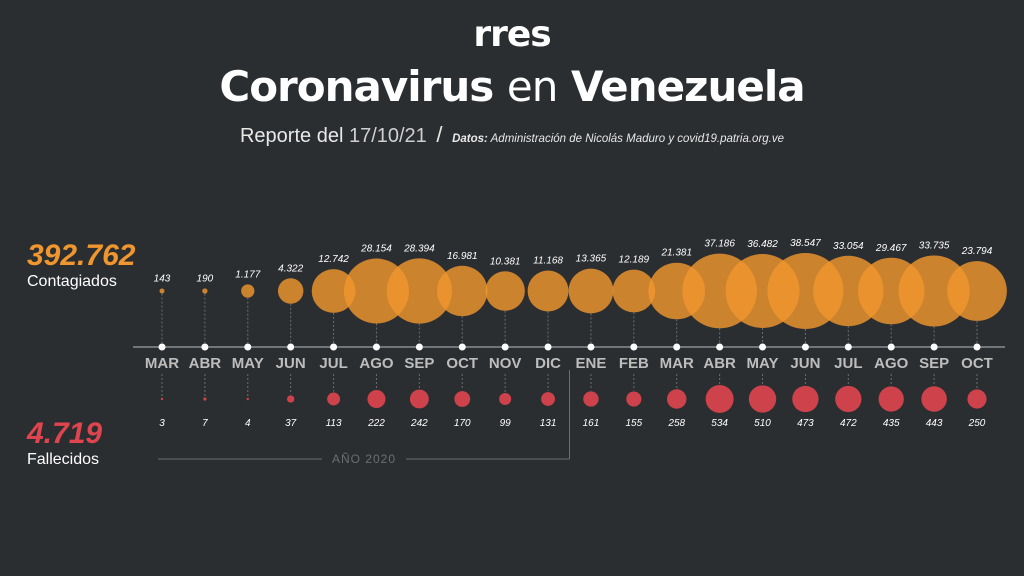  Describe the element at coordinates (688, 86) in the screenshot. I see `title-part-3: Venezuela` at that location.